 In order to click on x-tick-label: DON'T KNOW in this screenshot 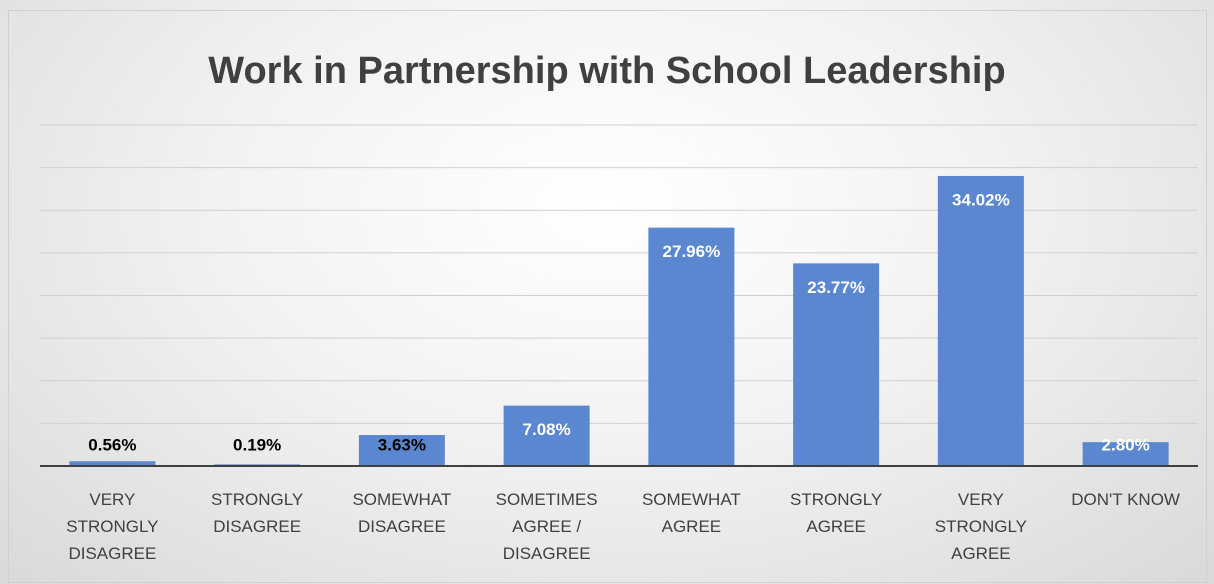, I will do `click(1125, 499)`.